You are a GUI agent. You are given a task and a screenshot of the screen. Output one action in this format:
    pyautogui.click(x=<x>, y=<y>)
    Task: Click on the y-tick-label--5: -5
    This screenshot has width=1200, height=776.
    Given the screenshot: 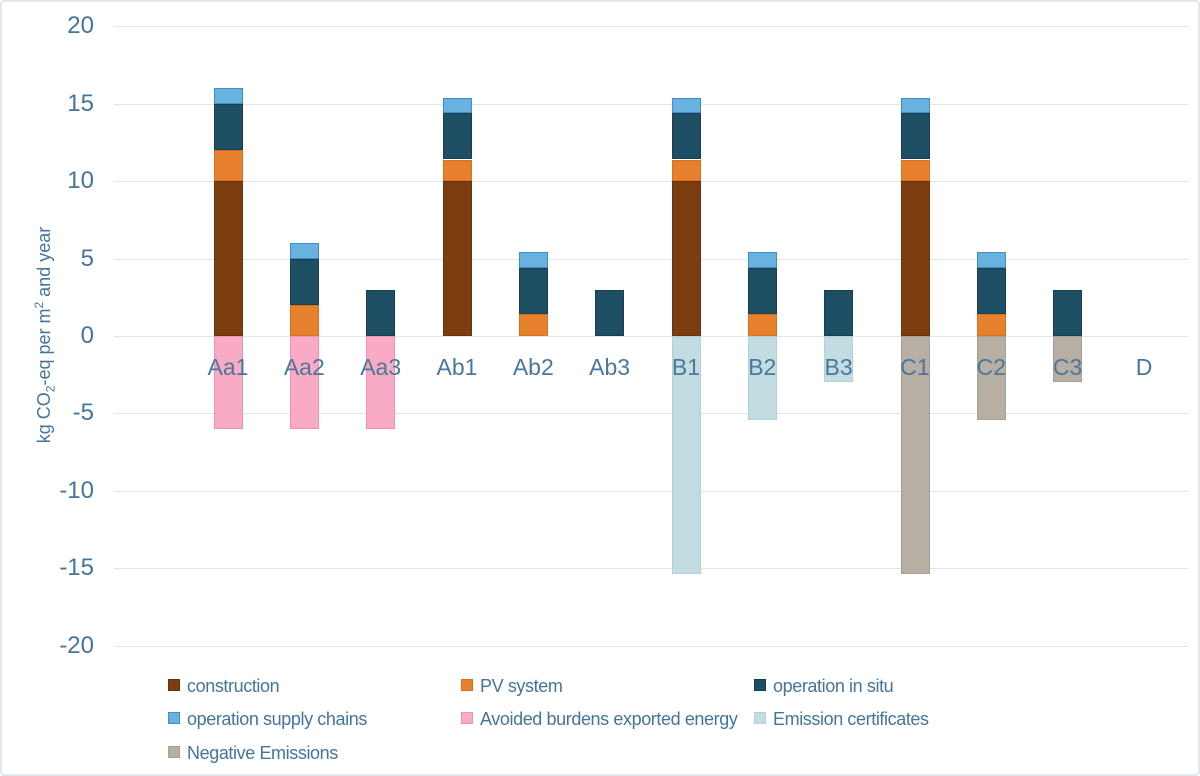 What is the action you would take?
    pyautogui.click(x=83, y=413)
    